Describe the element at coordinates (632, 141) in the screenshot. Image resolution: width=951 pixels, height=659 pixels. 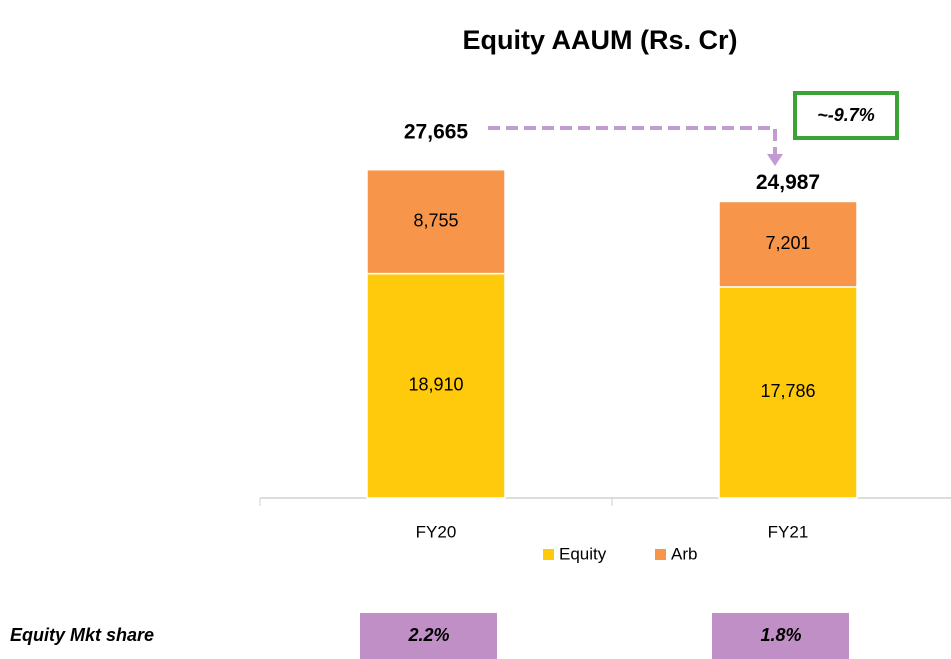
I see `change-arrow` at that location.